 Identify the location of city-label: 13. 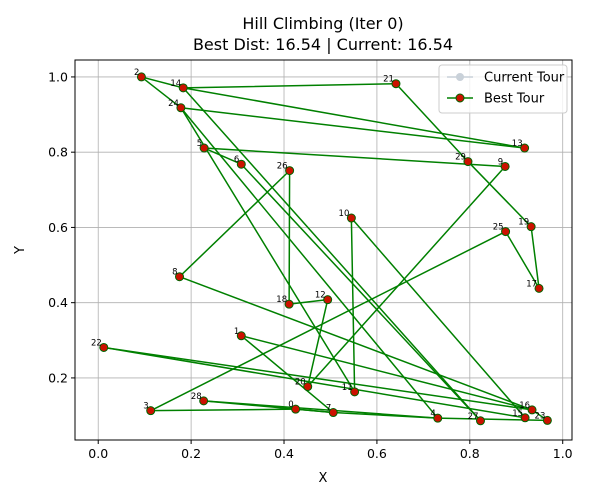
(517, 144).